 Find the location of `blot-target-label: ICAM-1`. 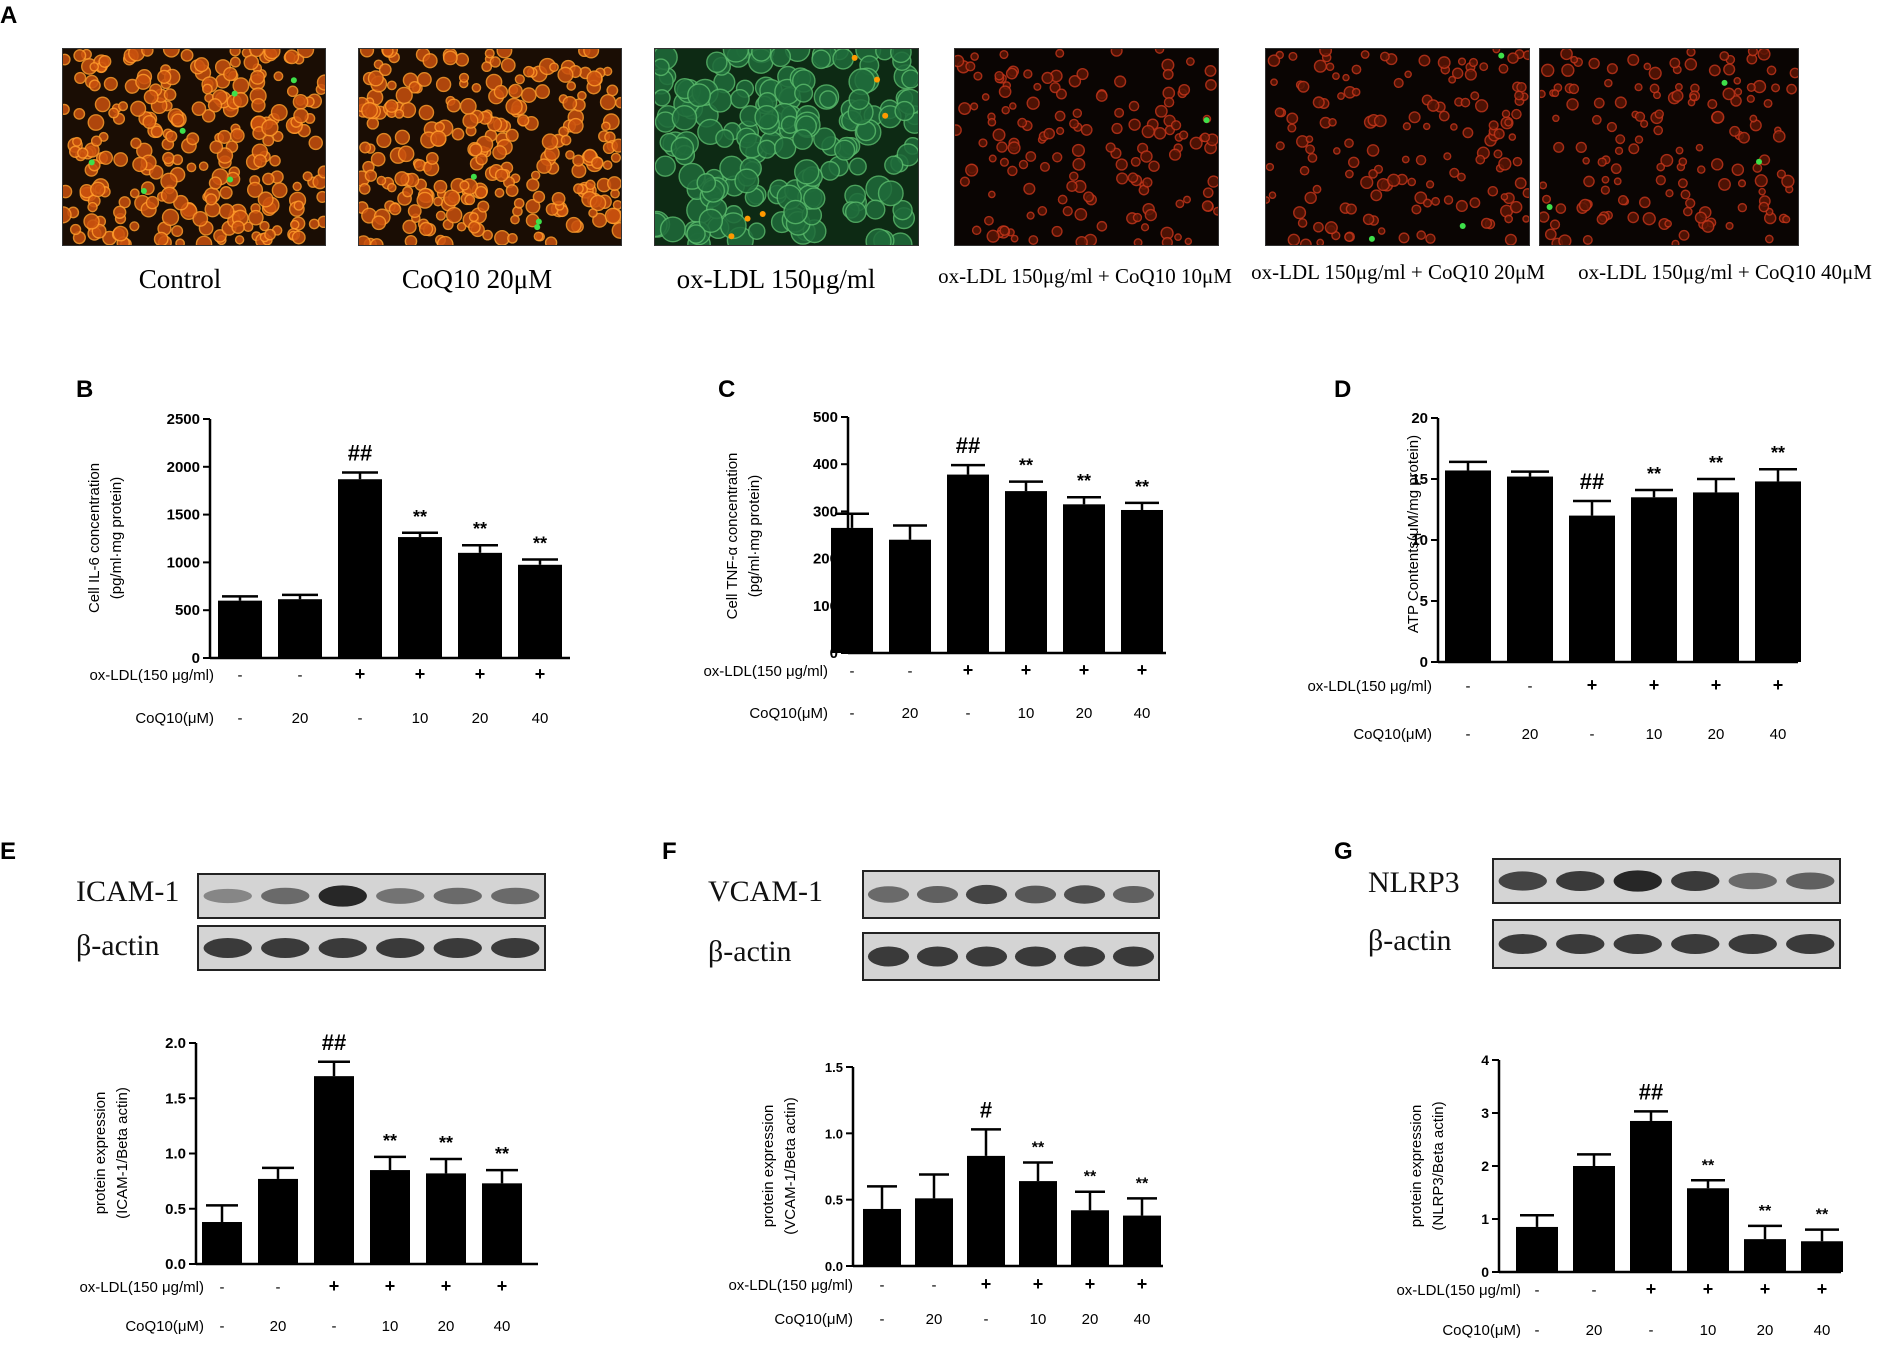

blot-target-label: ICAM-1 is located at coordinates (128, 891).